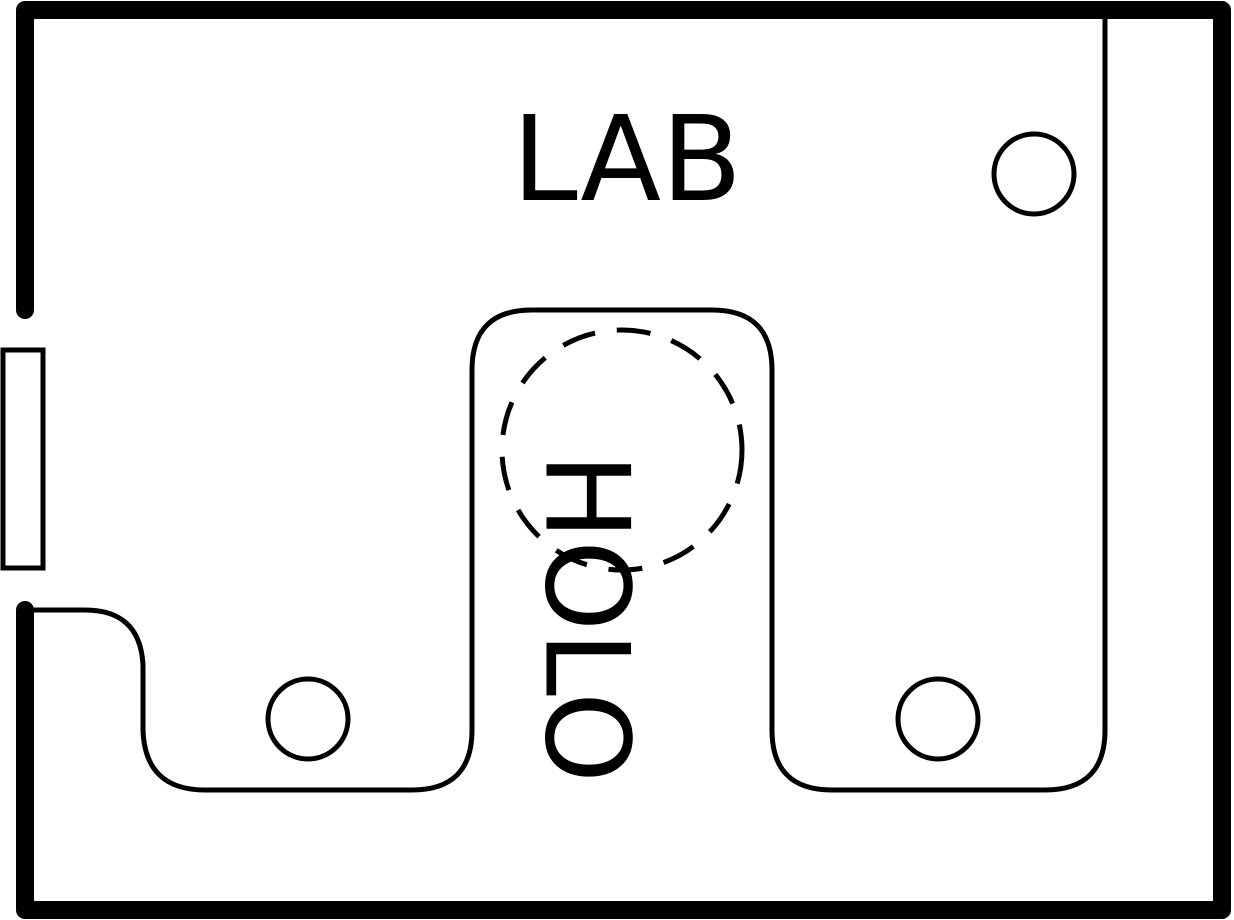 This screenshot has height=920, width=1234. Describe the element at coordinates (622, 450) in the screenshot. I see `holo-projection-ring` at that location.